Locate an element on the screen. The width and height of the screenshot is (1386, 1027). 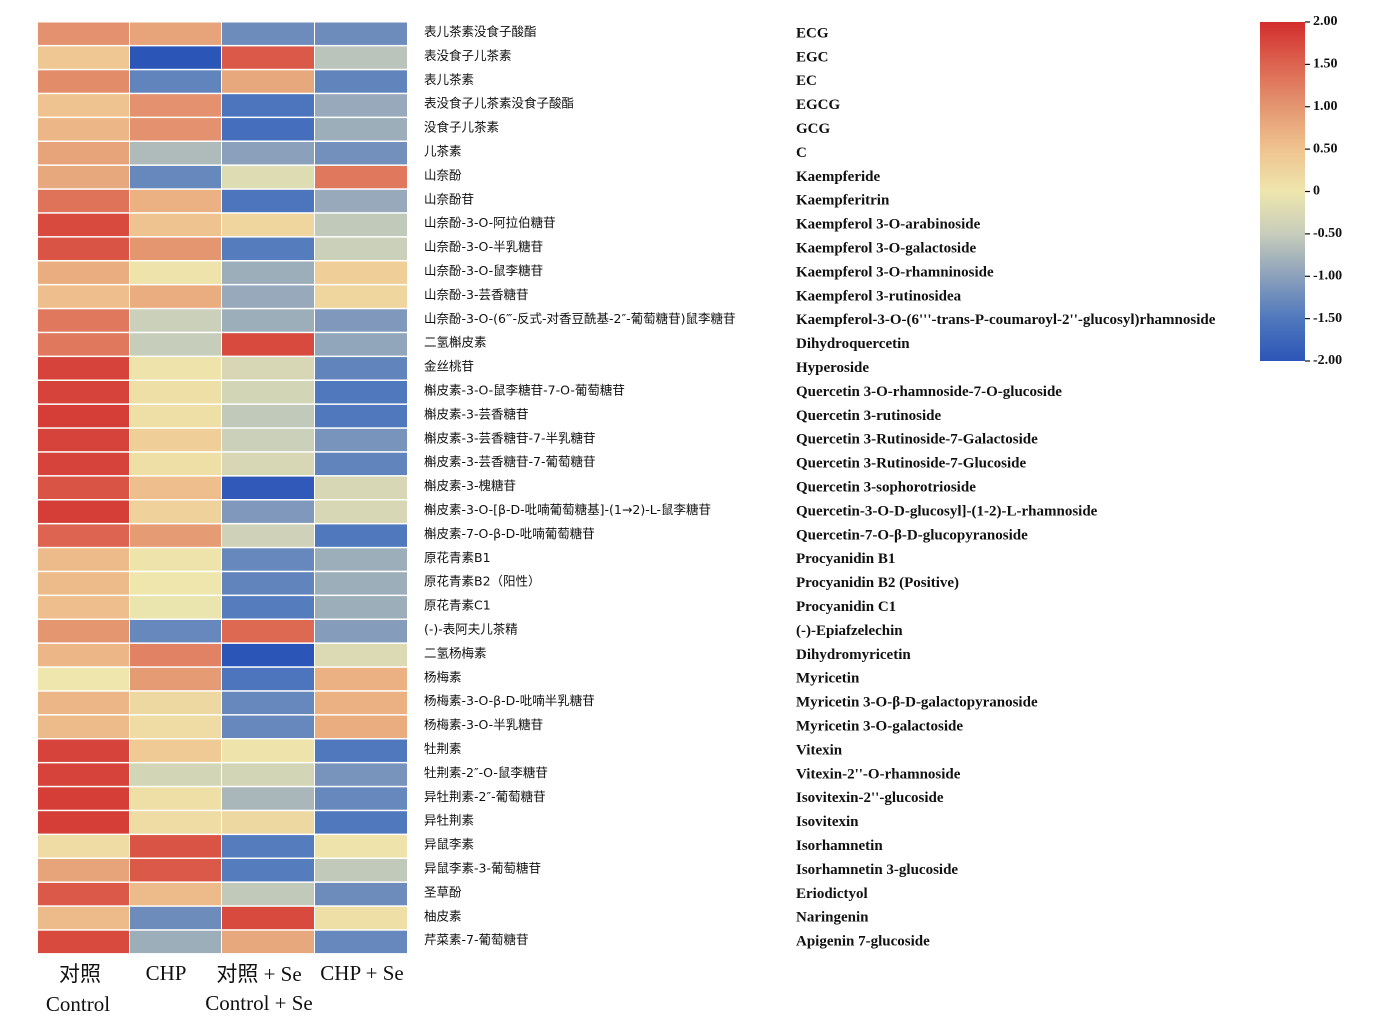
row-label-cn: 表儿茶素没食子酸酯 is located at coordinates (480, 31).